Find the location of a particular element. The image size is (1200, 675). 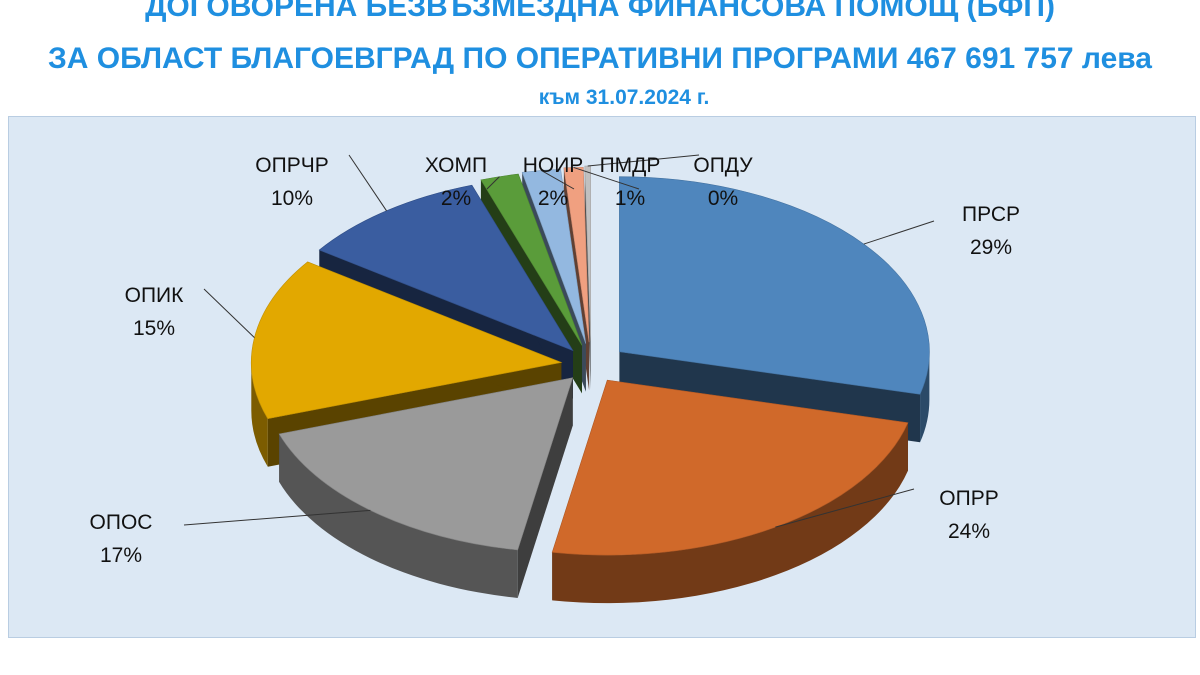

slice-label-percent-ОПОС: 17% is located at coordinates (121, 555).